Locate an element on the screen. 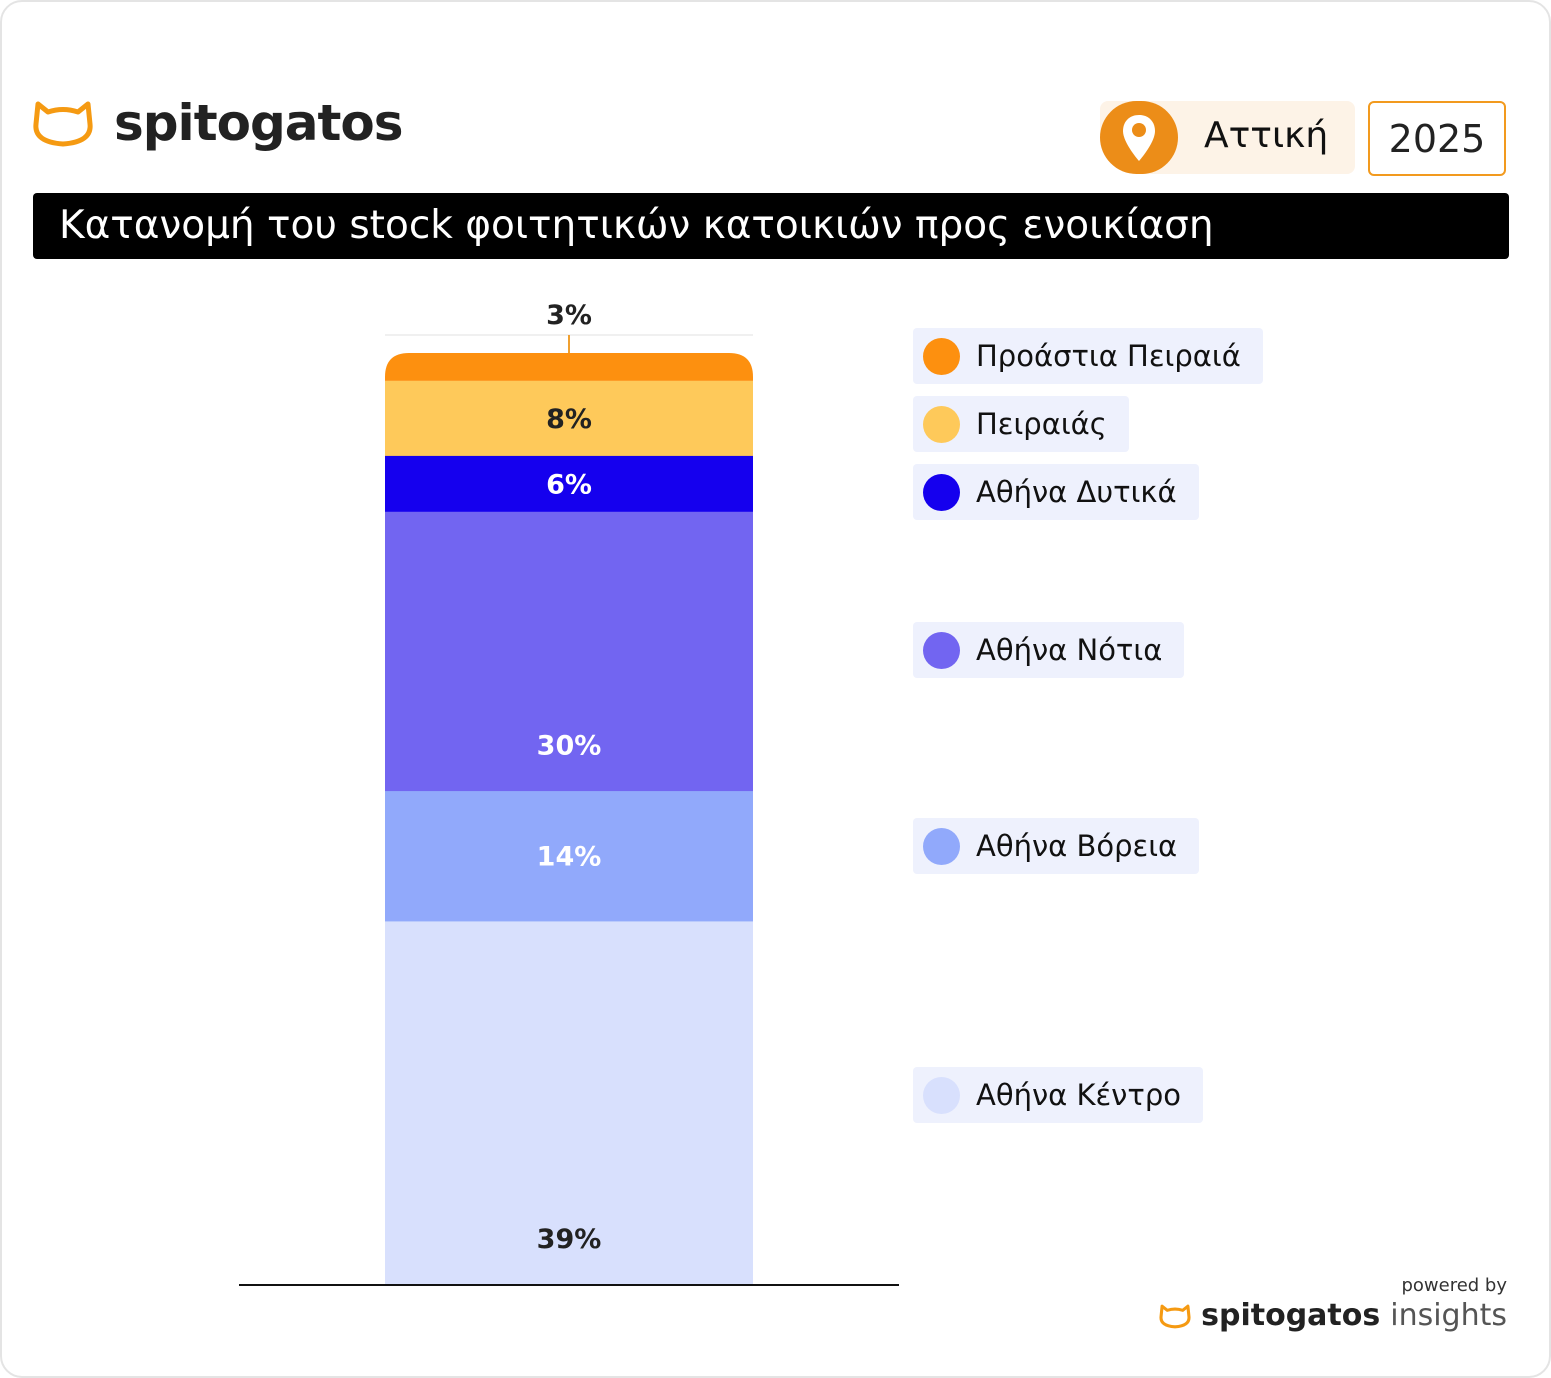  footer-brand: spitogatos insights is located at coordinates (1333, 1315).